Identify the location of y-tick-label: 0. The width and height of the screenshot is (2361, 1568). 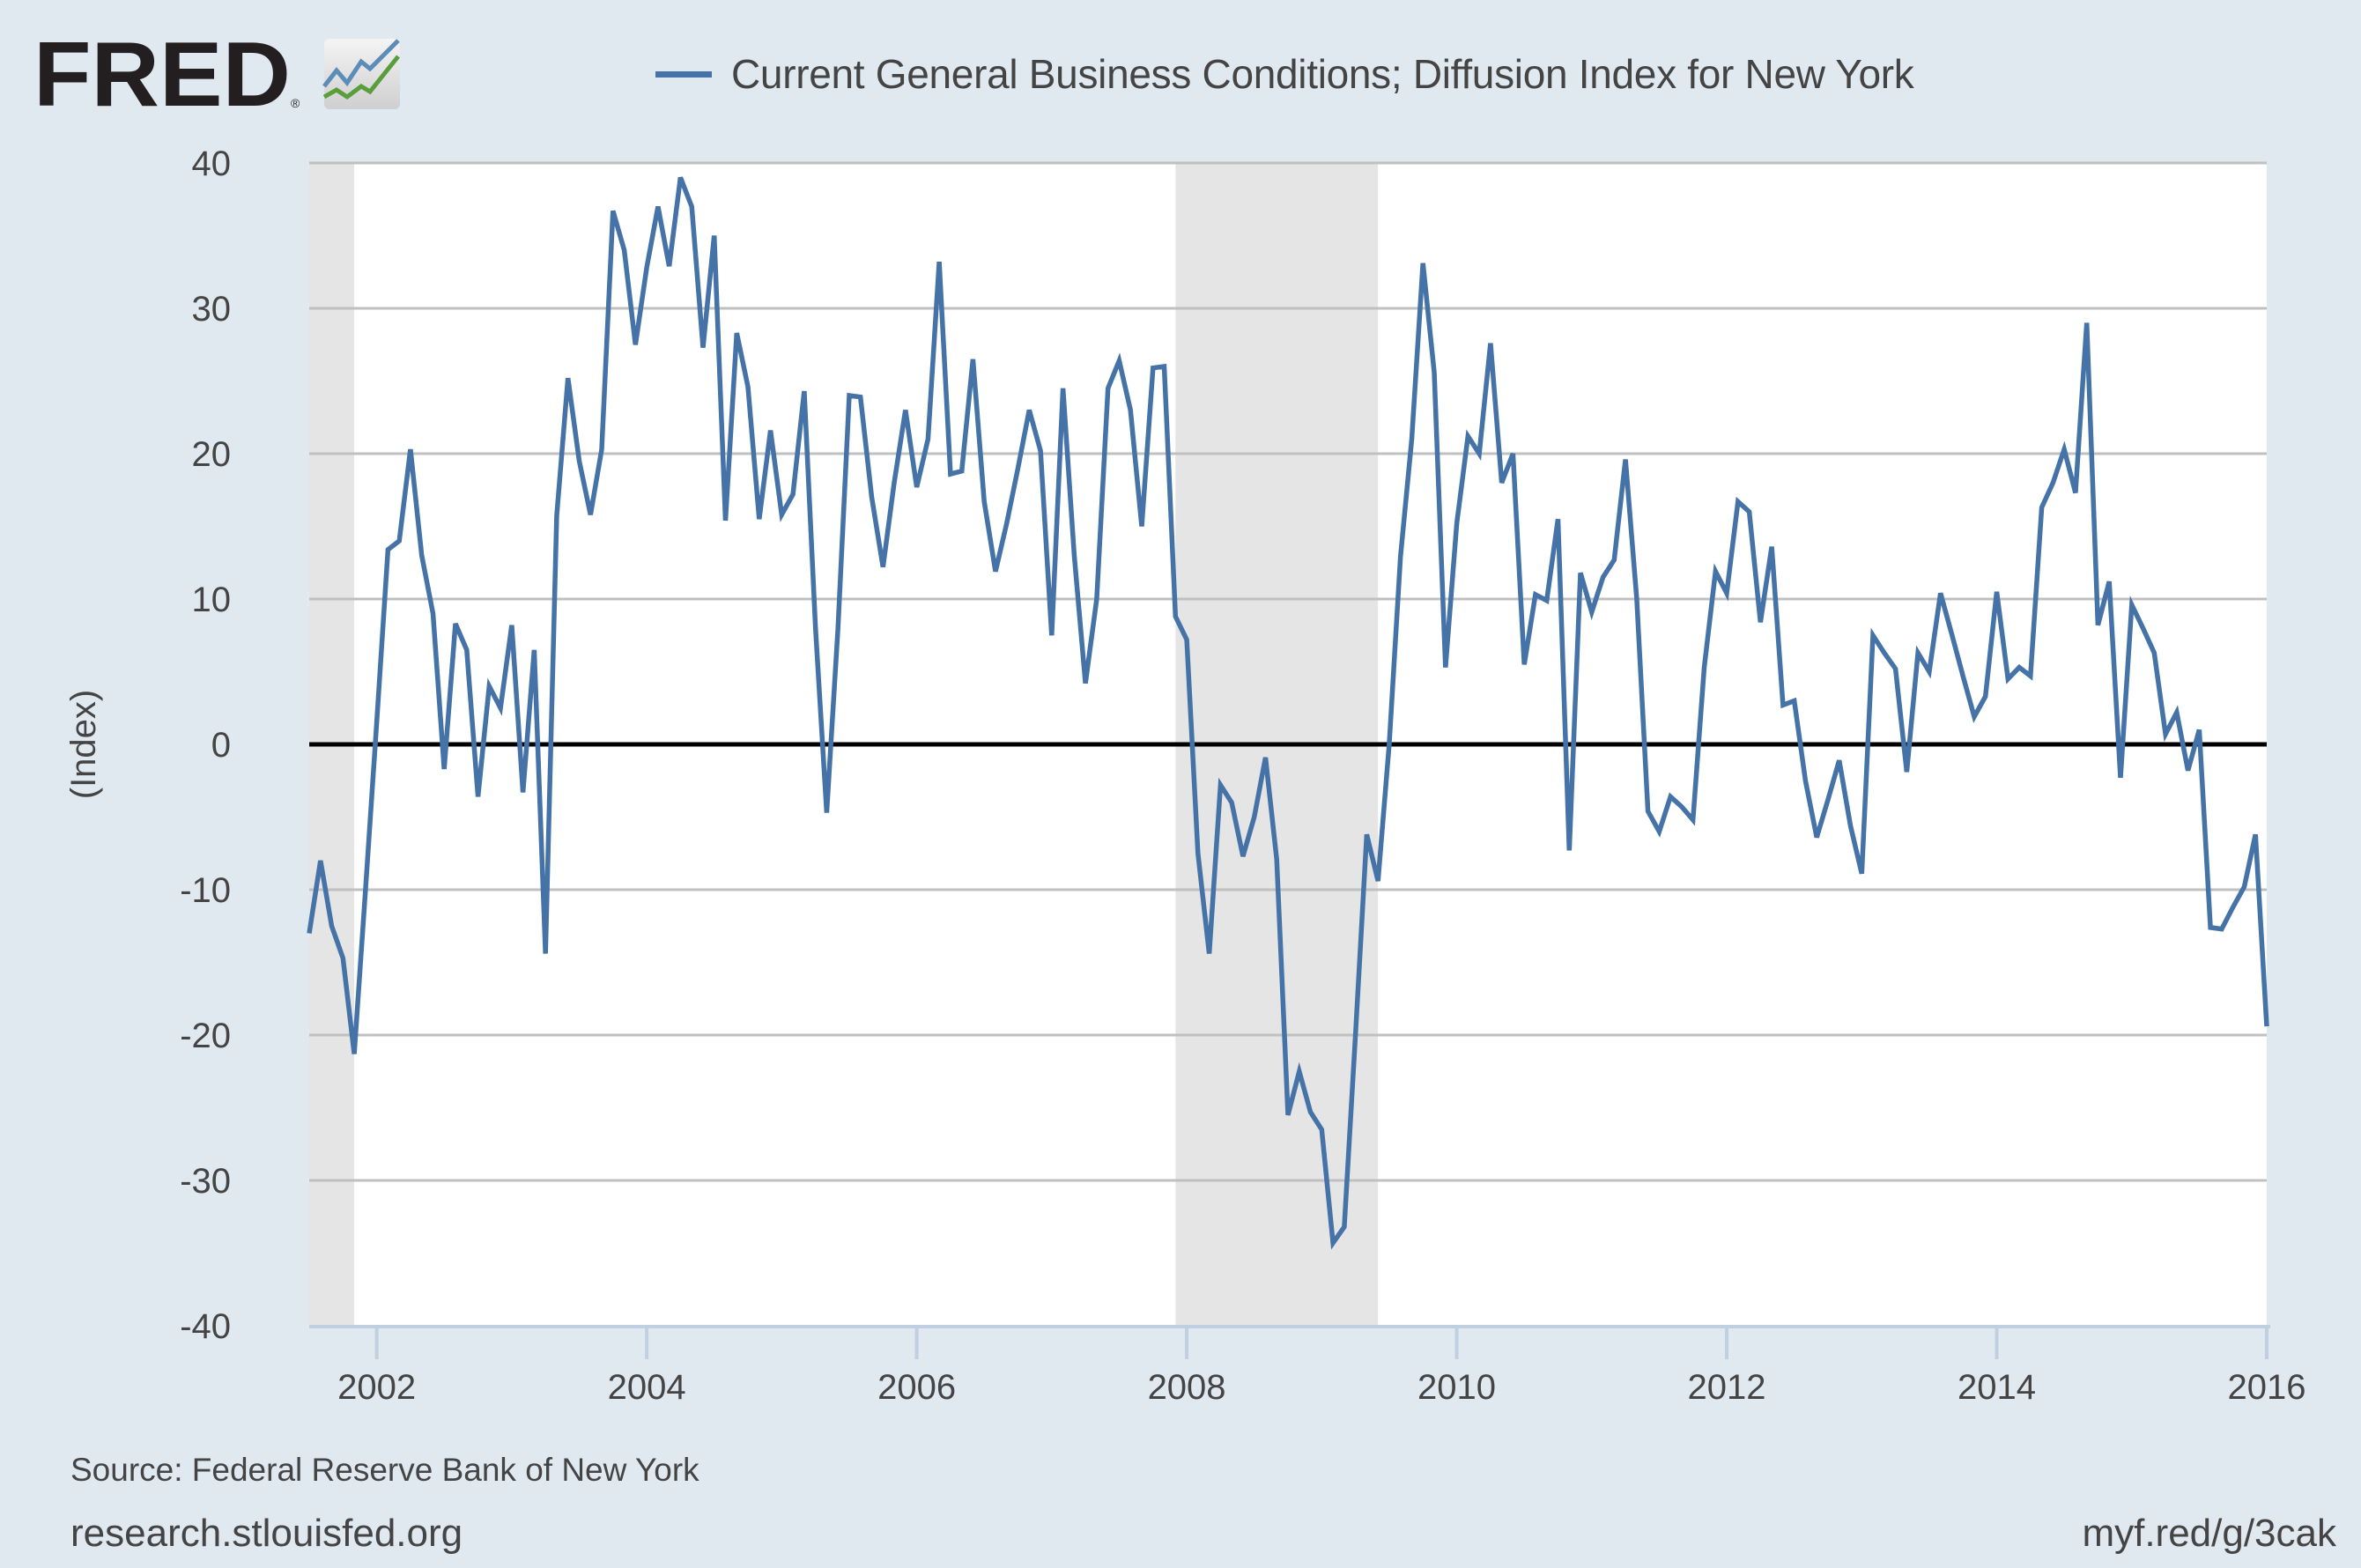
(221, 745).